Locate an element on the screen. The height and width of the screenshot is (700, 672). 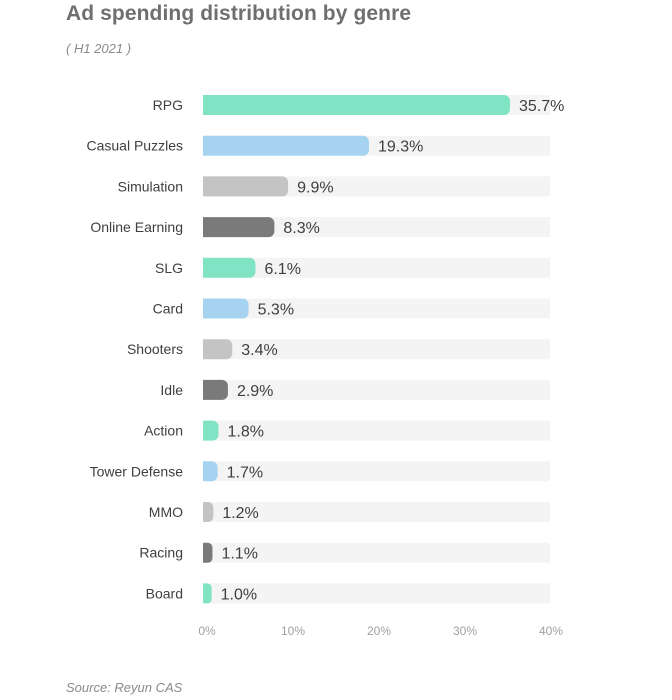
x-tick-label: 40% is located at coordinates (551, 631).